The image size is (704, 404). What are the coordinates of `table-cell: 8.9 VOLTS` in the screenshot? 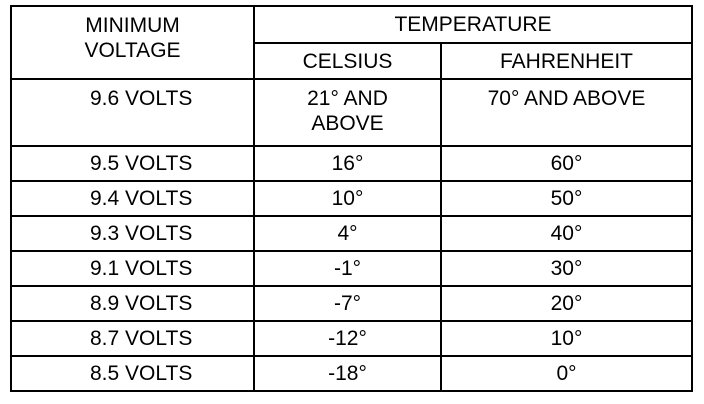 It's located at (132, 303).